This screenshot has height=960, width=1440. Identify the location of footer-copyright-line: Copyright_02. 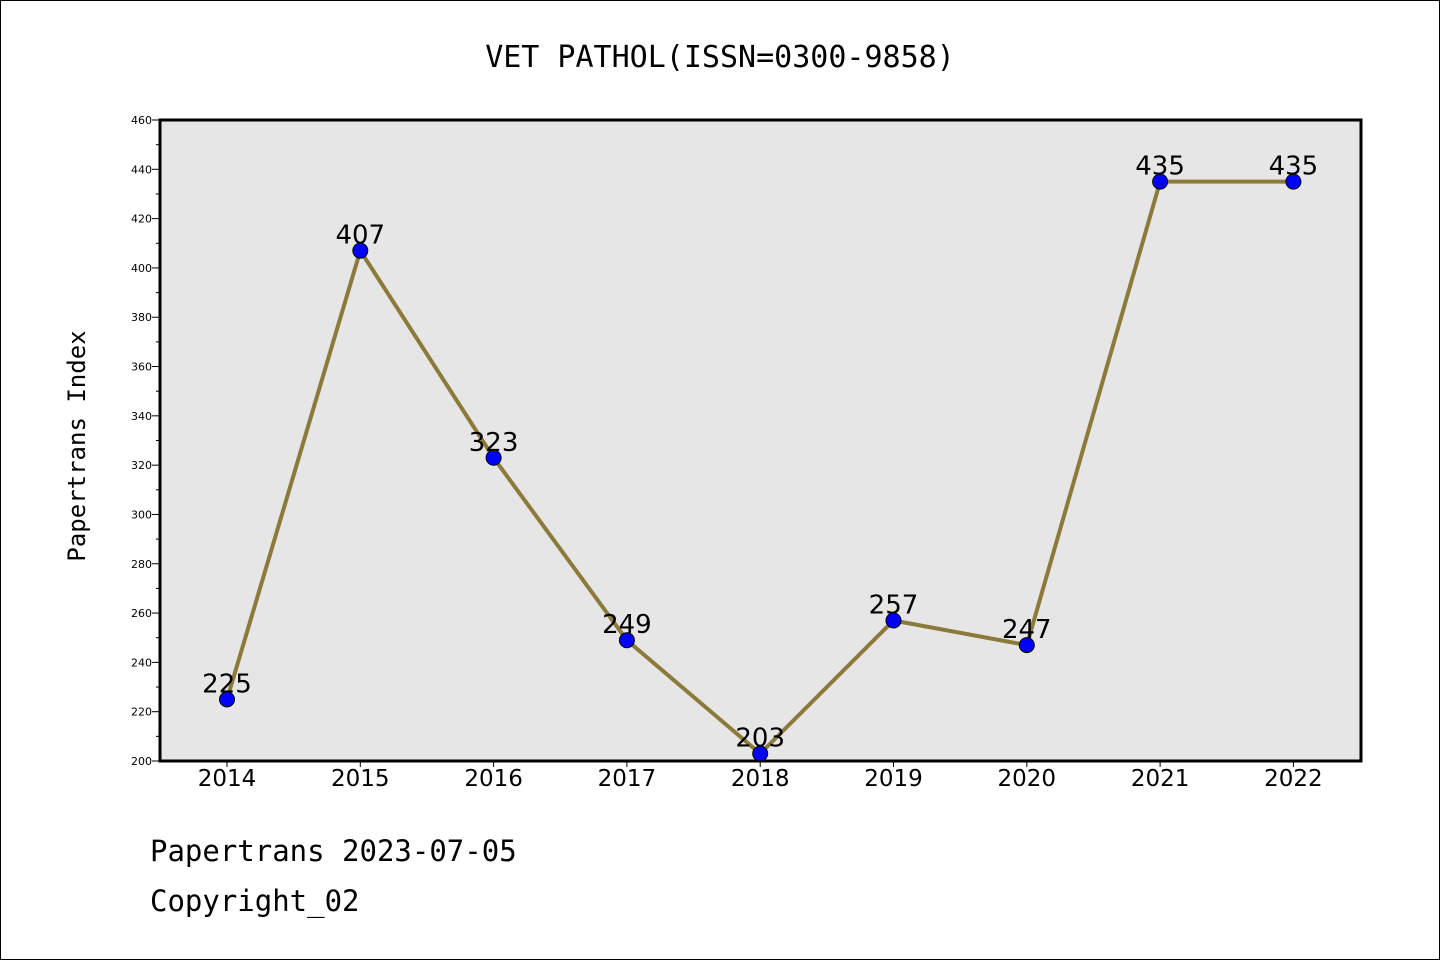
(255, 901).